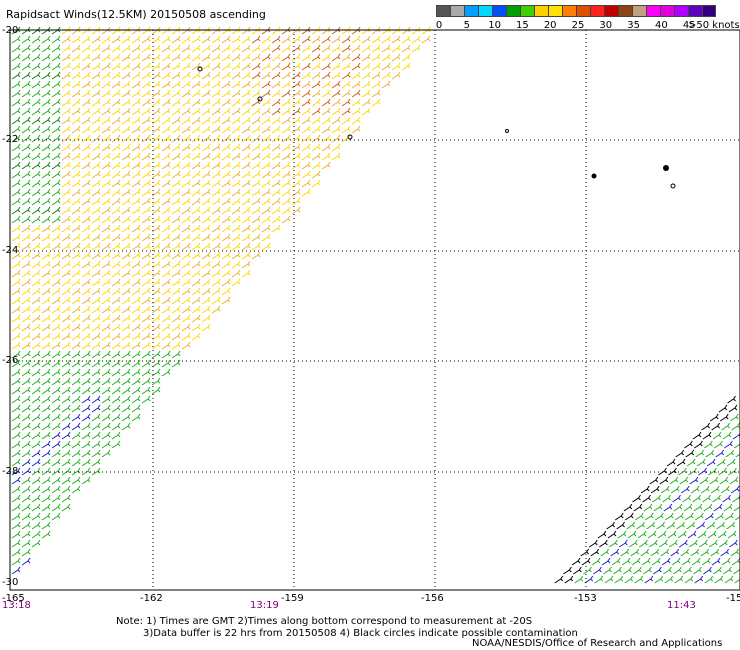 This screenshot has height=650, width=740. Describe the element at coordinates (550, 25) in the screenshot. I see `legend-tick-label: 20` at that location.